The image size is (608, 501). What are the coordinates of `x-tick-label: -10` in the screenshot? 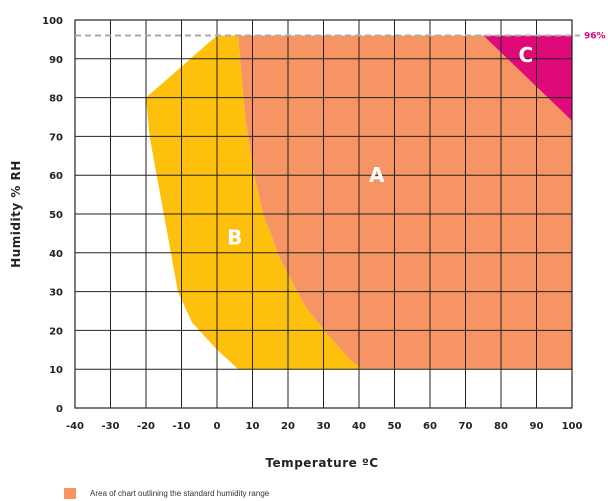 It's located at (181, 426).